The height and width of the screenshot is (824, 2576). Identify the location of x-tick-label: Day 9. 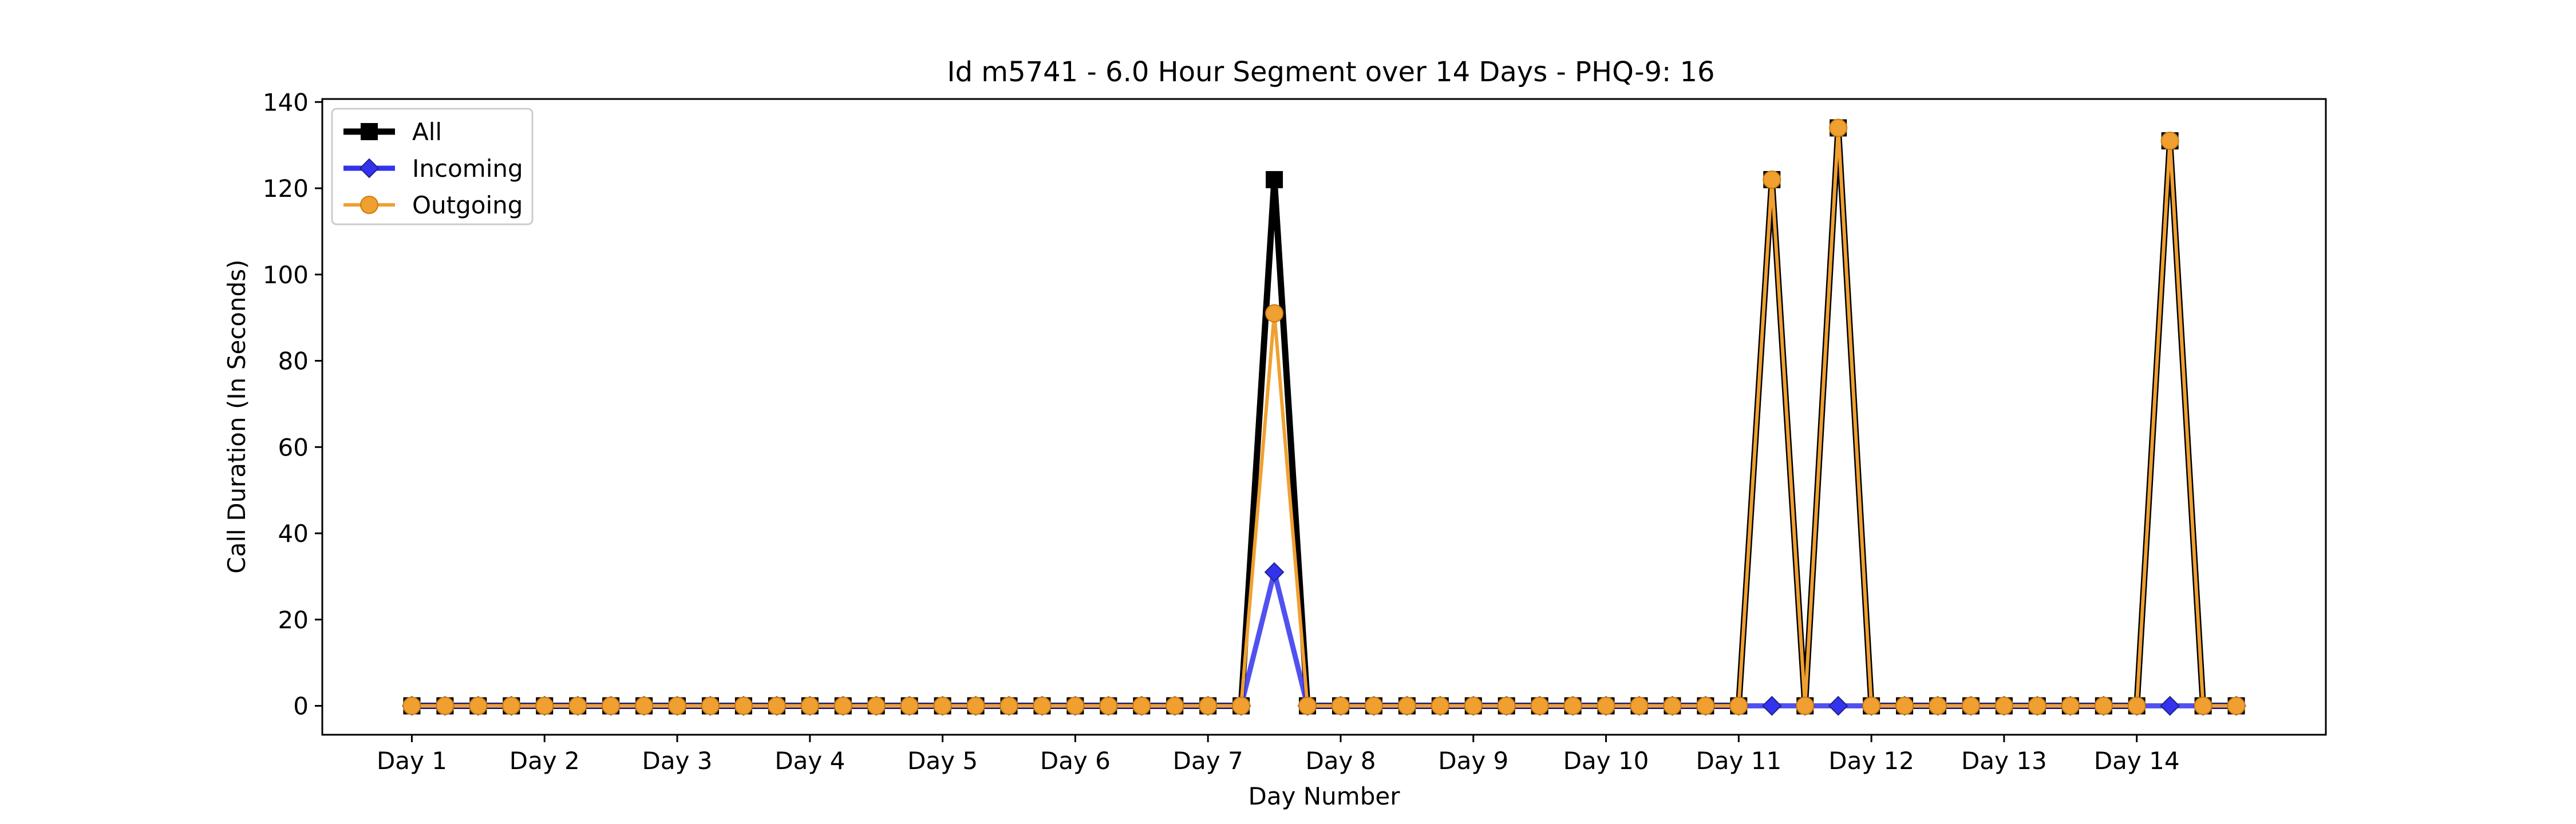
(1473, 761).